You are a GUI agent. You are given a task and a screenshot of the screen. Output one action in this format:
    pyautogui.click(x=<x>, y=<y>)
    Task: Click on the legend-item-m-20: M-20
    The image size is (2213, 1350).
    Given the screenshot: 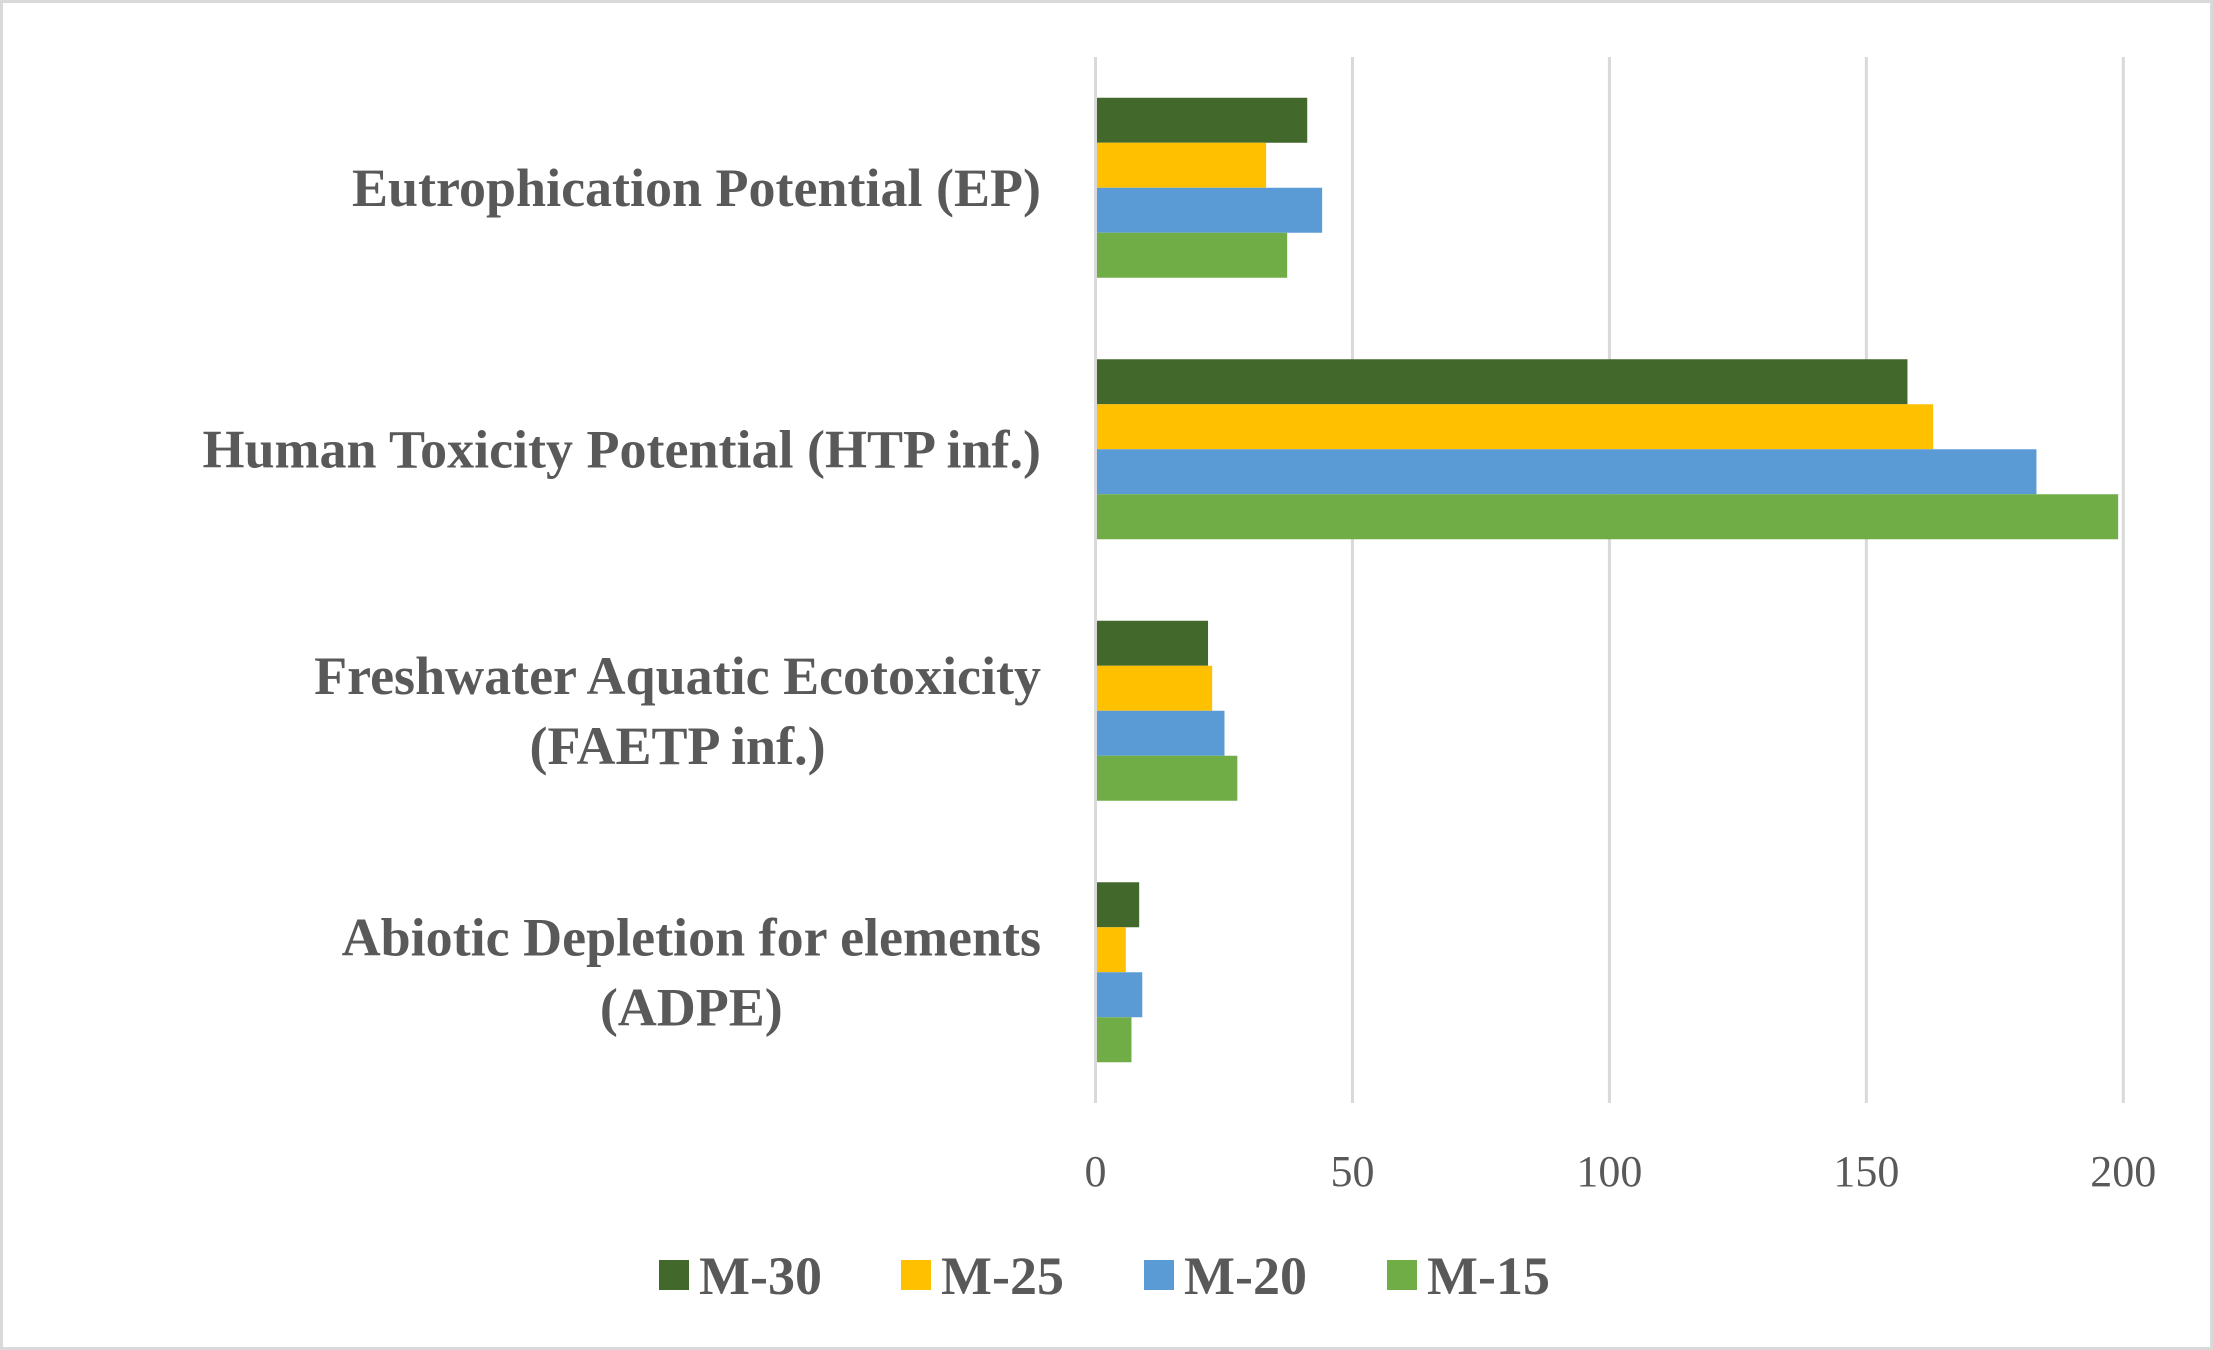 What is the action you would take?
    pyautogui.click(x=1225, y=1276)
    